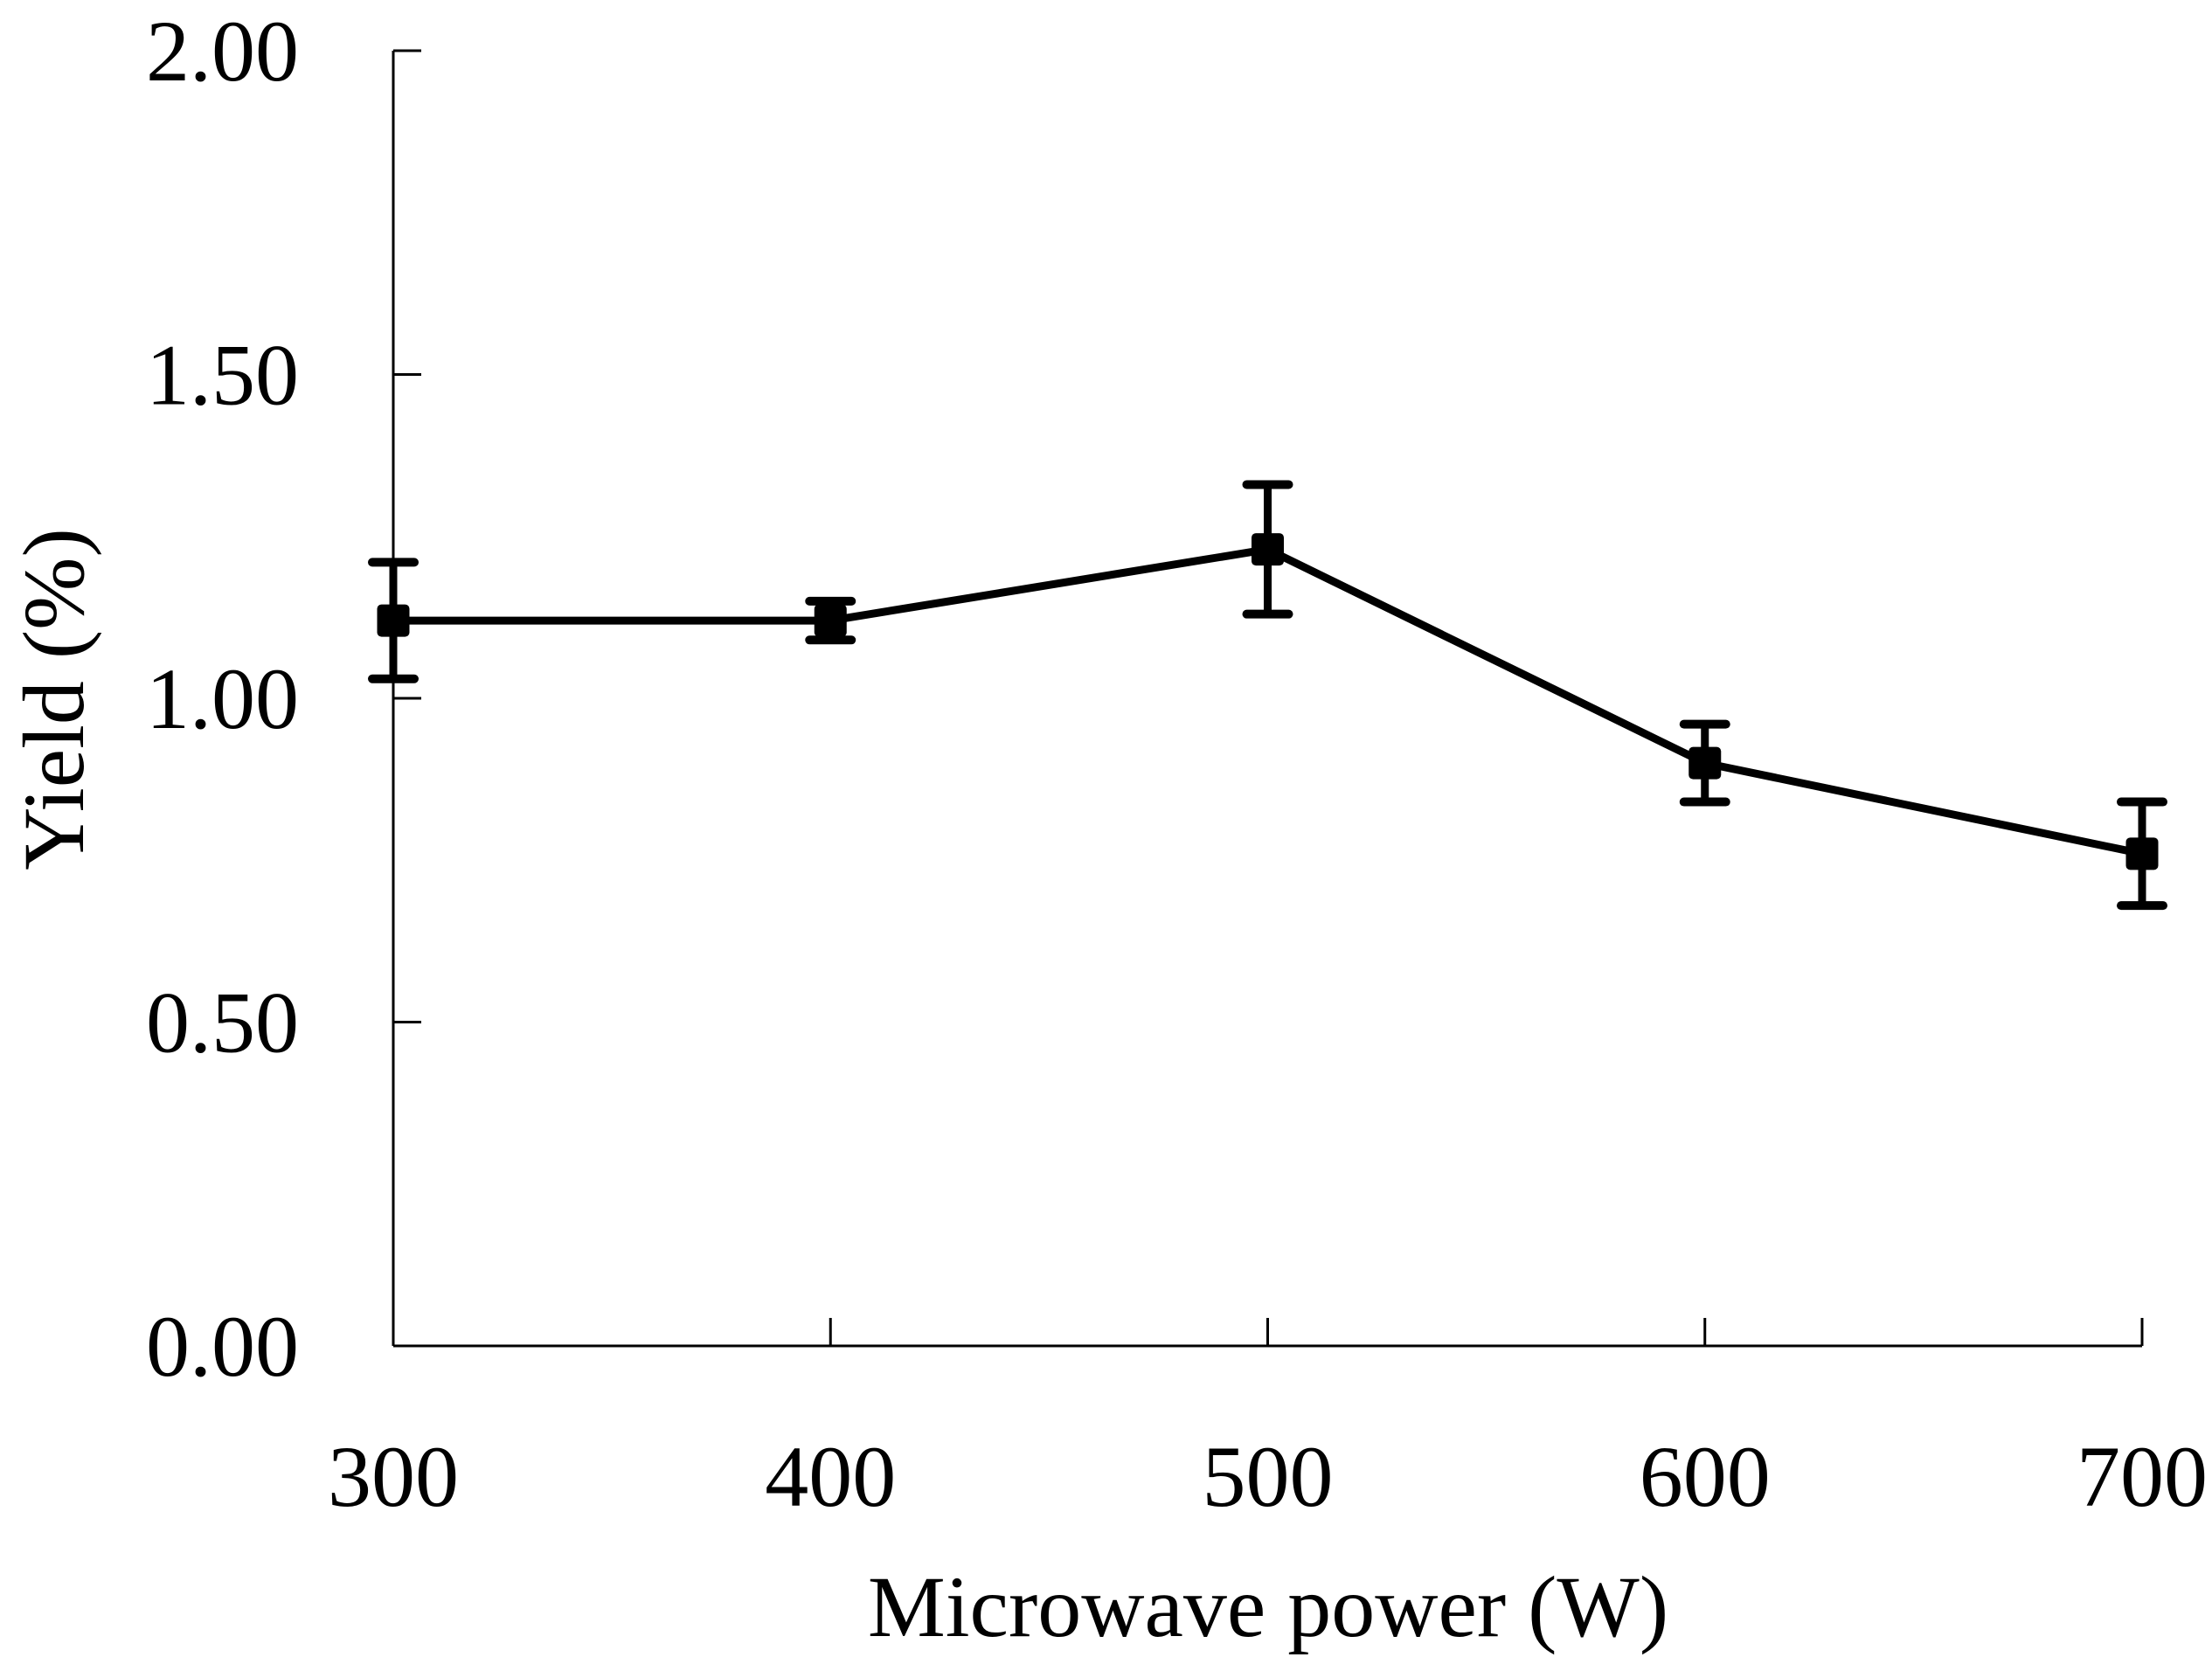  I want to click on x-tick-label: 600, so click(1705, 1476).